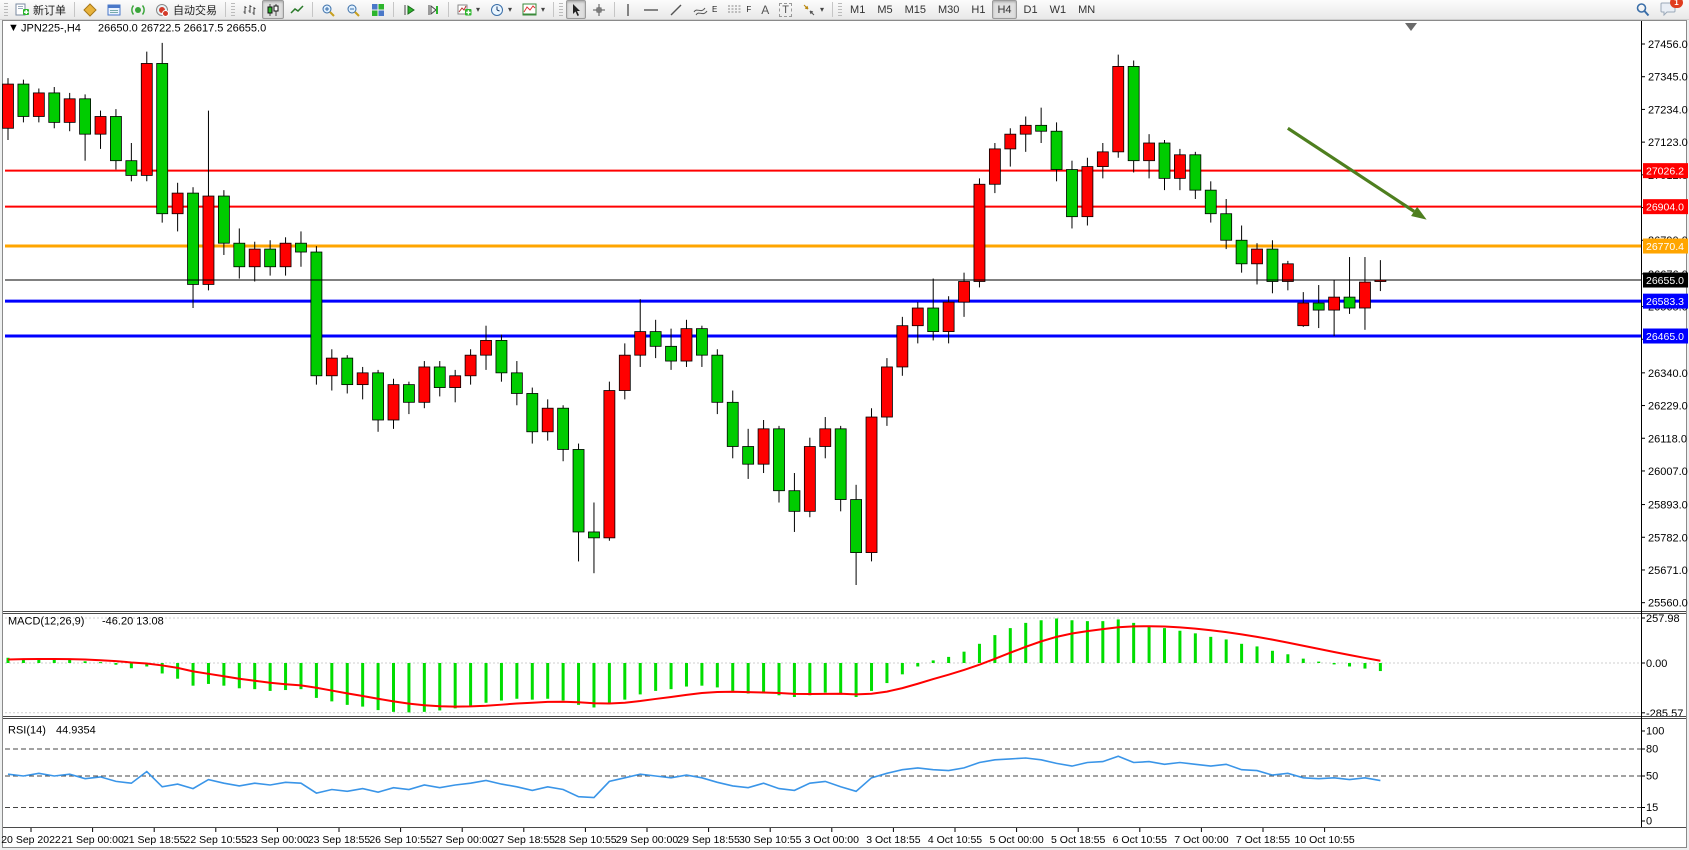 Image resolution: width=1689 pixels, height=850 pixels. What do you see at coordinates (433, 9) in the screenshot?
I see `chart-shift-button` at bounding box center [433, 9].